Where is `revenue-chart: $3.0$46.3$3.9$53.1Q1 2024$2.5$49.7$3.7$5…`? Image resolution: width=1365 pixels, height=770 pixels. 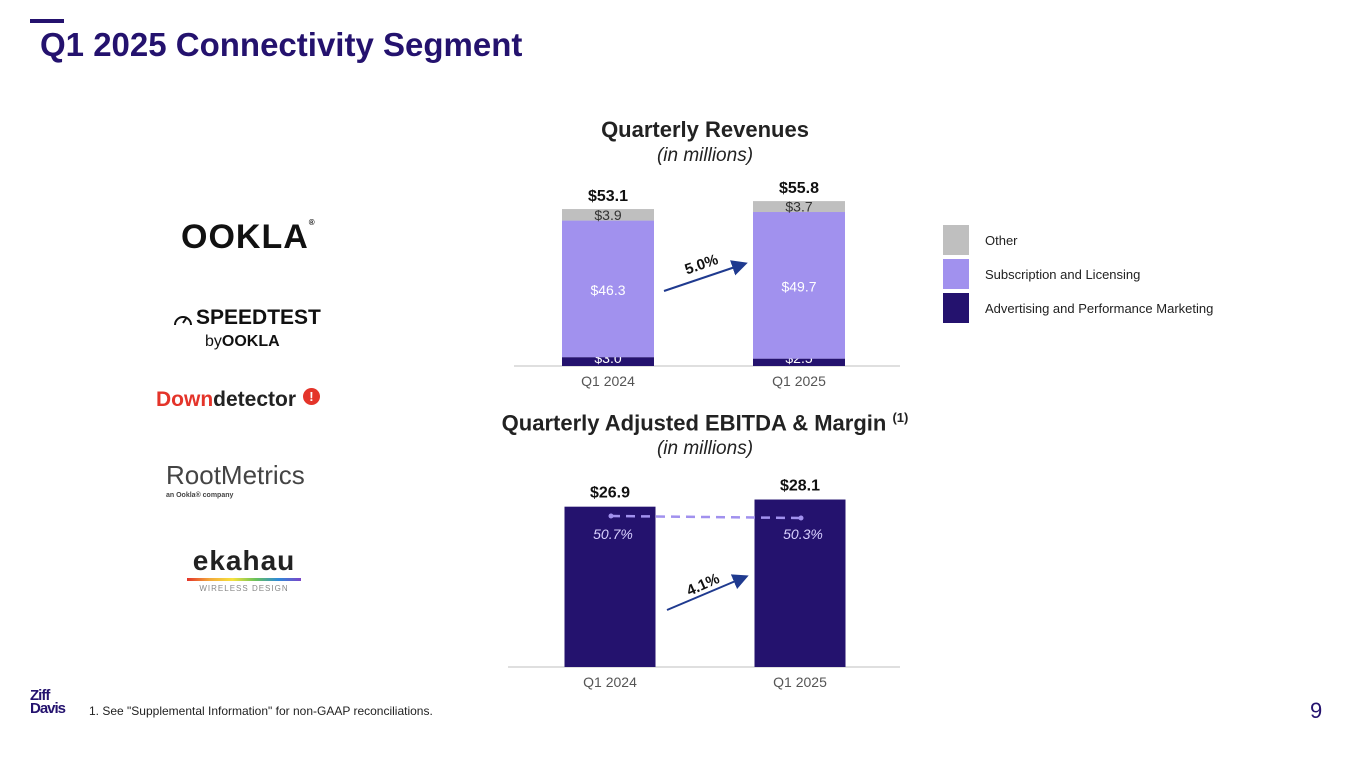 revenue-chart: $3.0$46.3$3.9$53.1Q1 2024$2.5$49.7$3.7$5… is located at coordinates (707, 284).